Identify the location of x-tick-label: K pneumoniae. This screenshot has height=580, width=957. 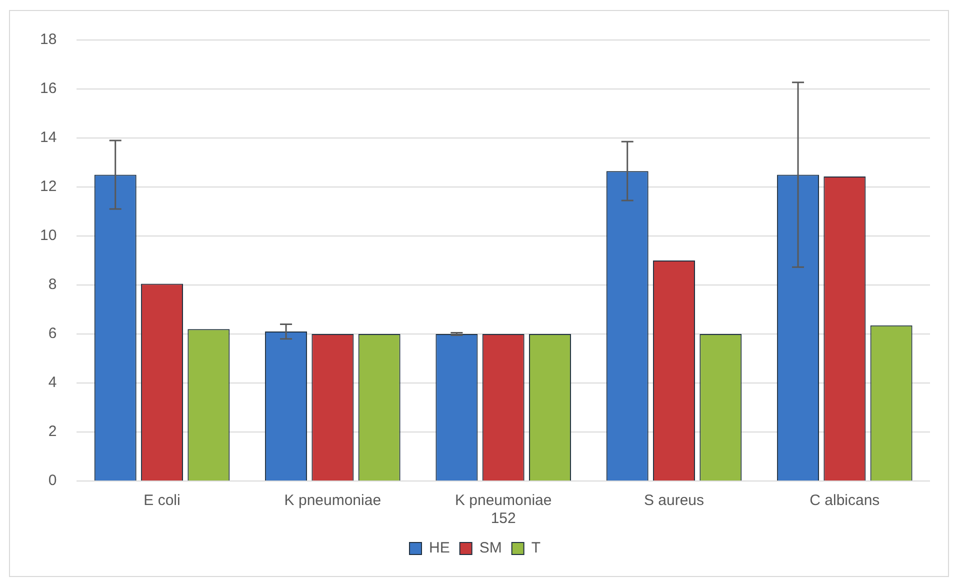
(333, 501).